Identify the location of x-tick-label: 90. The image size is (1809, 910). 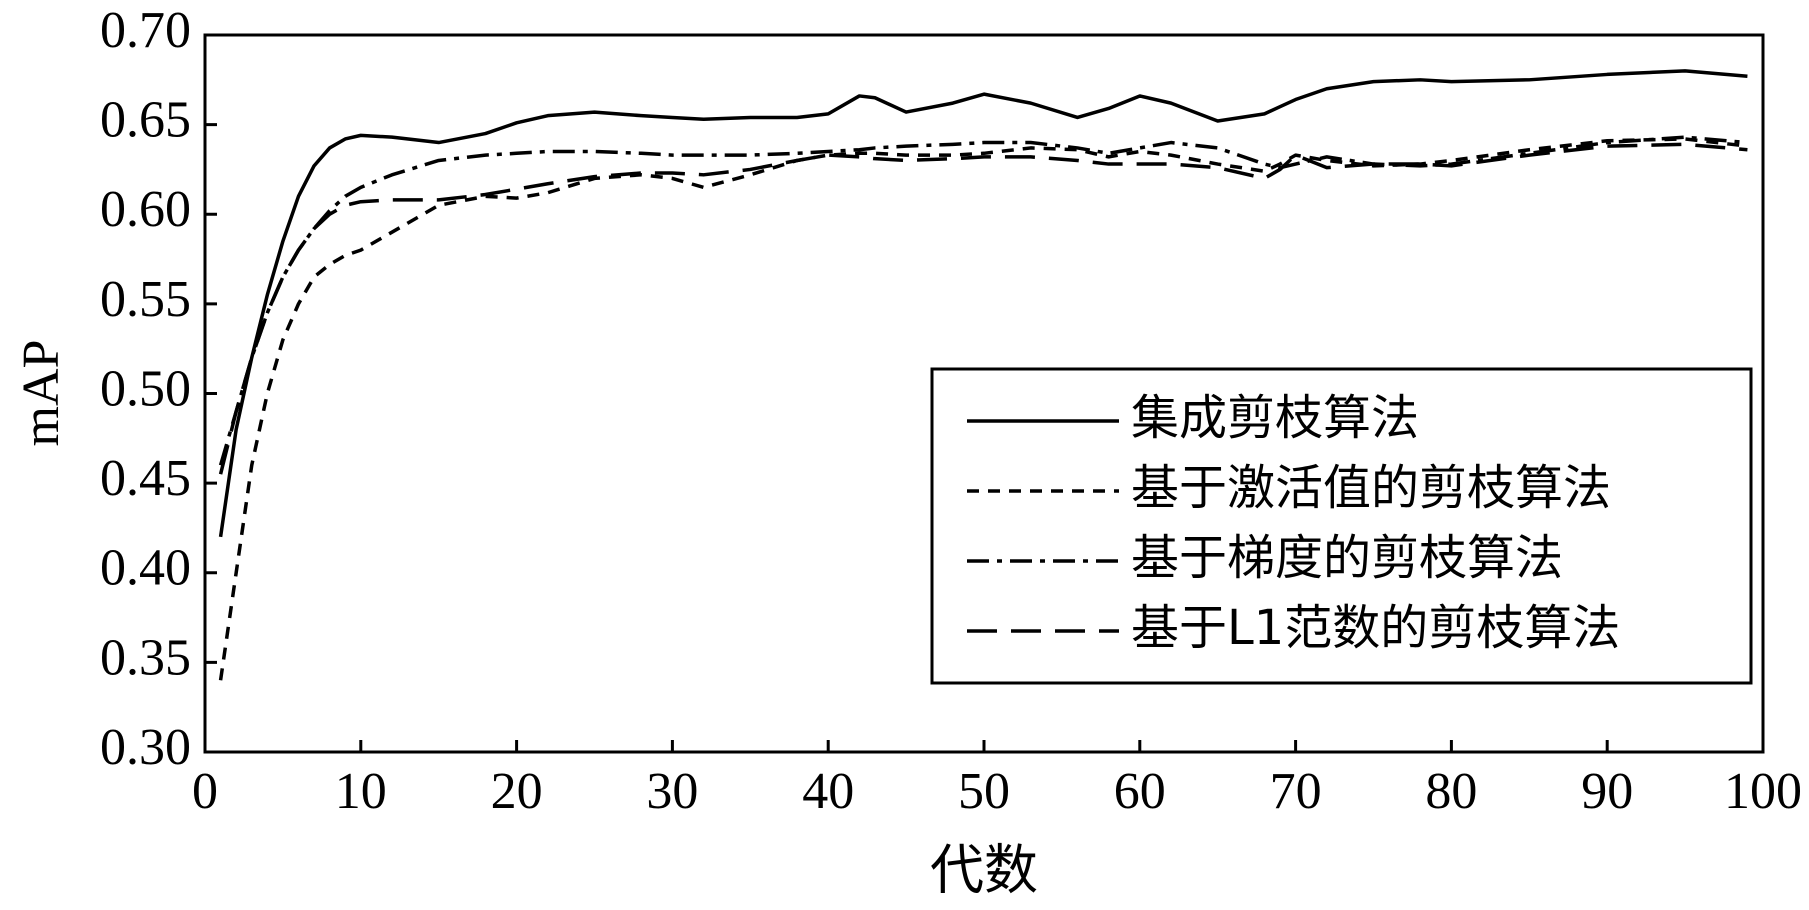
(1607, 791).